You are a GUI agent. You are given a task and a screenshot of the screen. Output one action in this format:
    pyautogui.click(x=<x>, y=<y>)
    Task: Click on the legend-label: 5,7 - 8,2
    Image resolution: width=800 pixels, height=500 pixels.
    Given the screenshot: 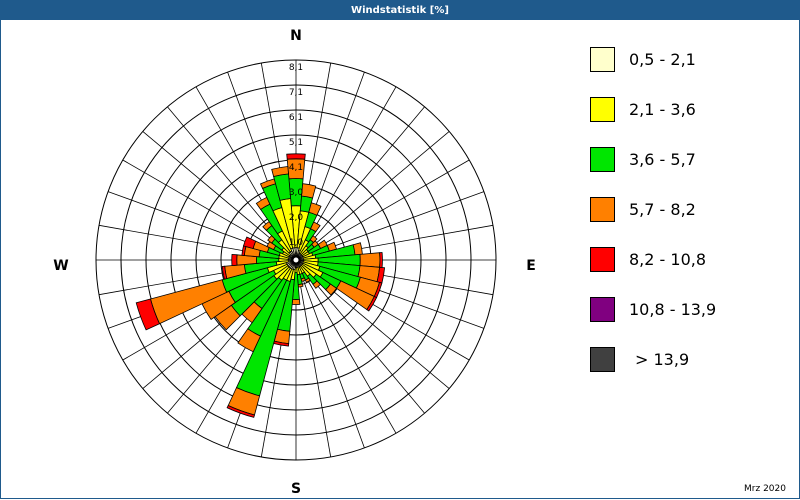 What is the action you would take?
    pyautogui.click(x=662, y=209)
    